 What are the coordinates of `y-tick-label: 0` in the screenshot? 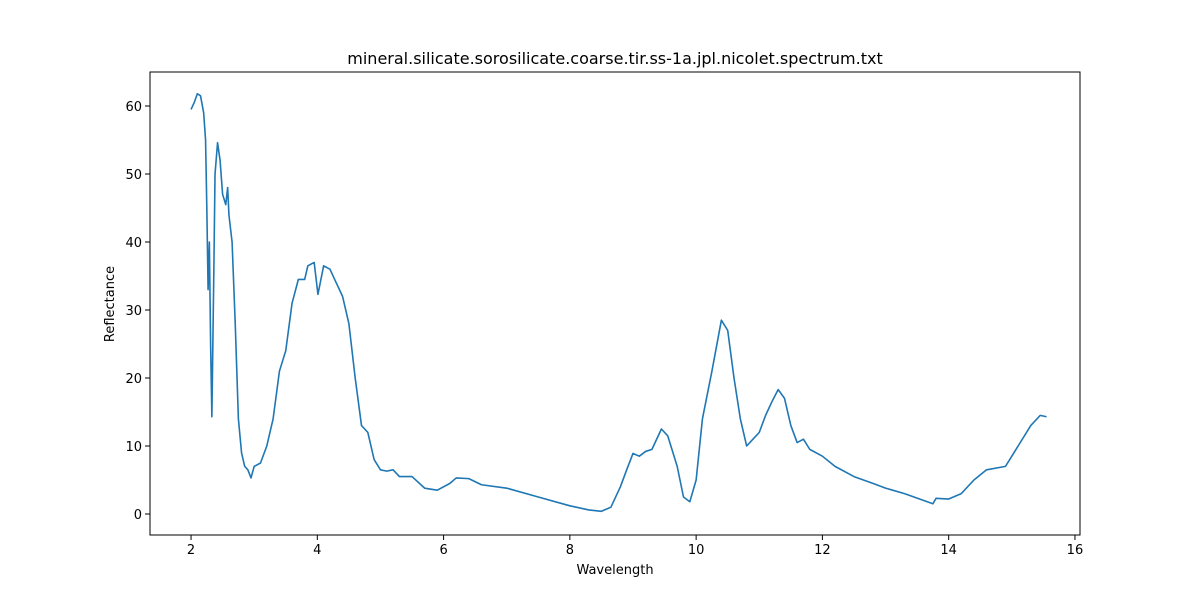 It's located at (138, 515).